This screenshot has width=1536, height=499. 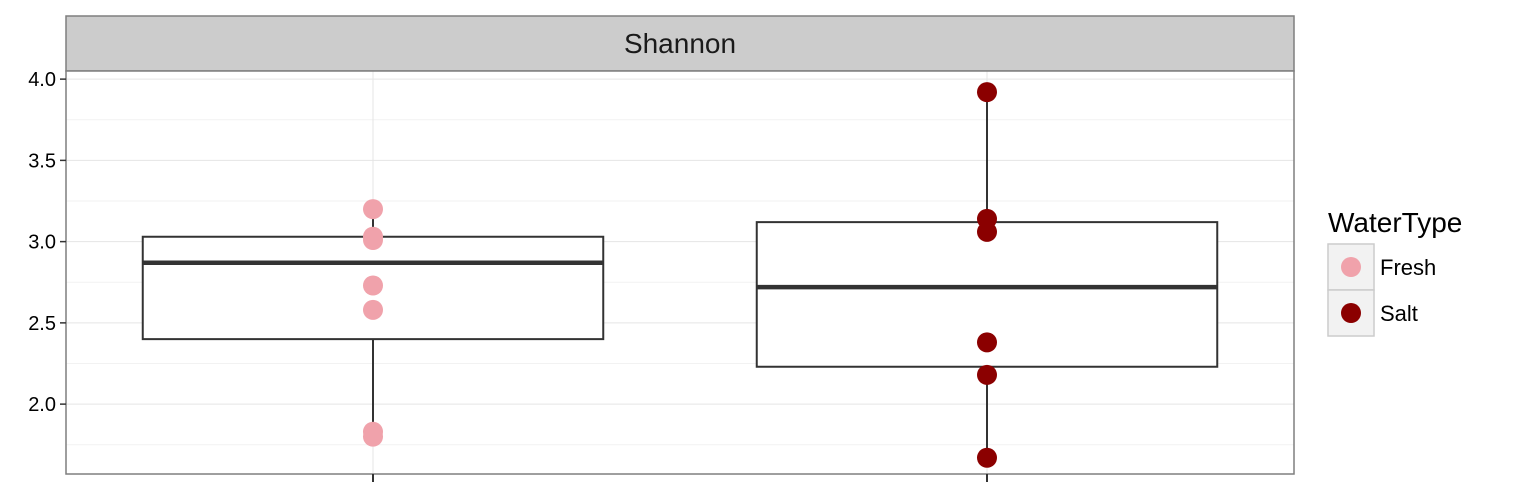 I want to click on y-tick-label: 3.5, so click(x=42, y=161).